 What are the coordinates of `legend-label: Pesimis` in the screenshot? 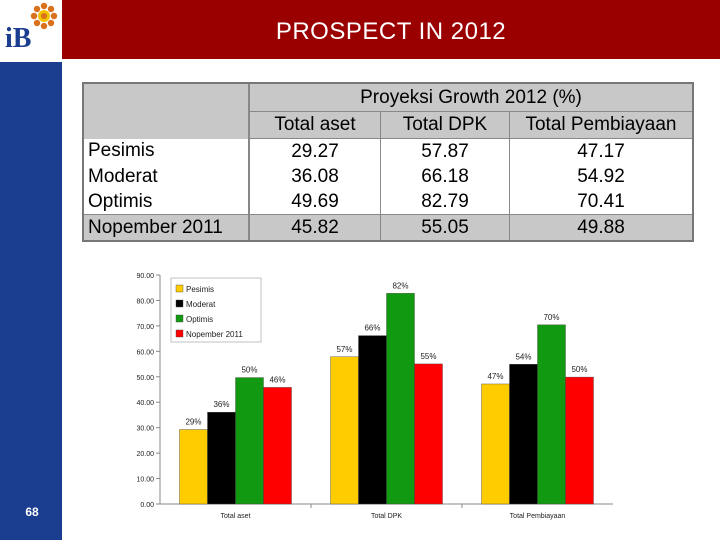 It's located at (200, 289).